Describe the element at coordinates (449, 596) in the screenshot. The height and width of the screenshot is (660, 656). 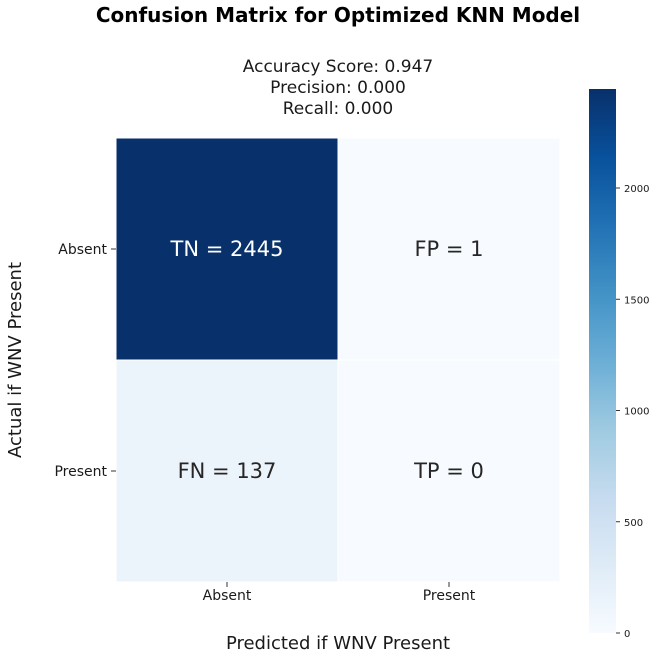
I see `x-tick-label: Present` at that location.